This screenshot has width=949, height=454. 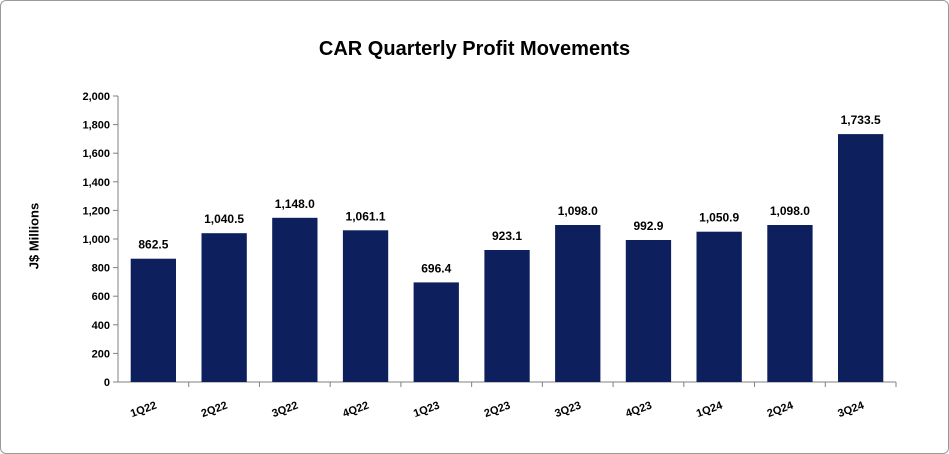 I want to click on data-label: 1,061.1, so click(x=366, y=216).